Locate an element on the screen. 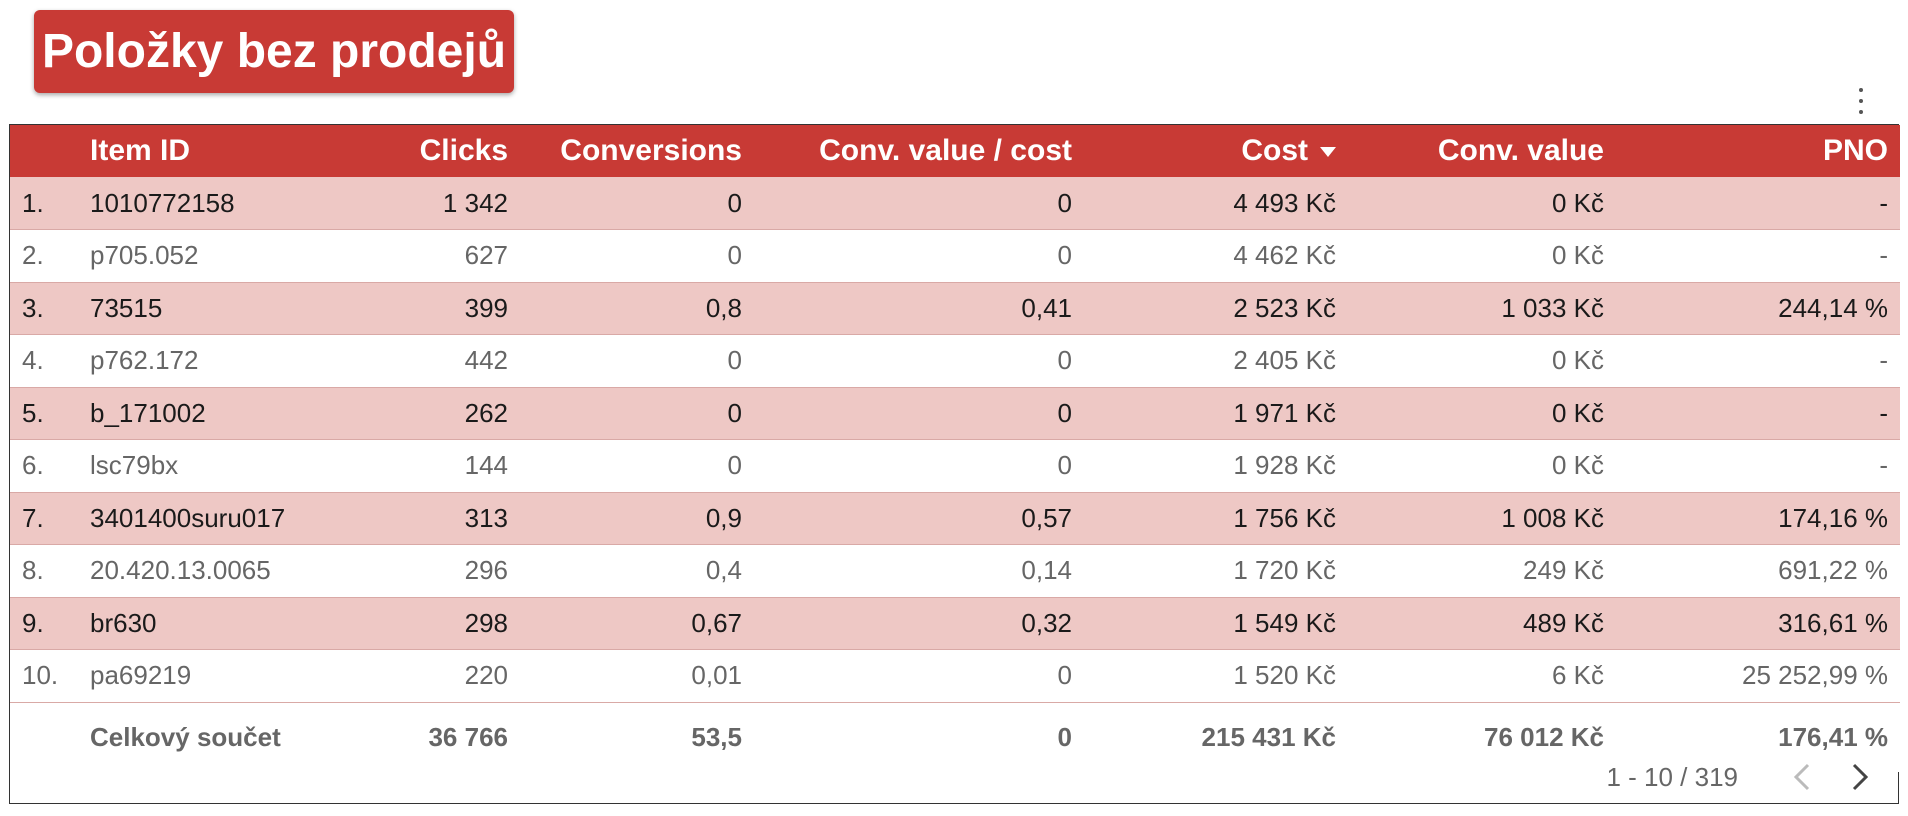 The height and width of the screenshot is (816, 1908). cell-idx: 8. is located at coordinates (44, 571).